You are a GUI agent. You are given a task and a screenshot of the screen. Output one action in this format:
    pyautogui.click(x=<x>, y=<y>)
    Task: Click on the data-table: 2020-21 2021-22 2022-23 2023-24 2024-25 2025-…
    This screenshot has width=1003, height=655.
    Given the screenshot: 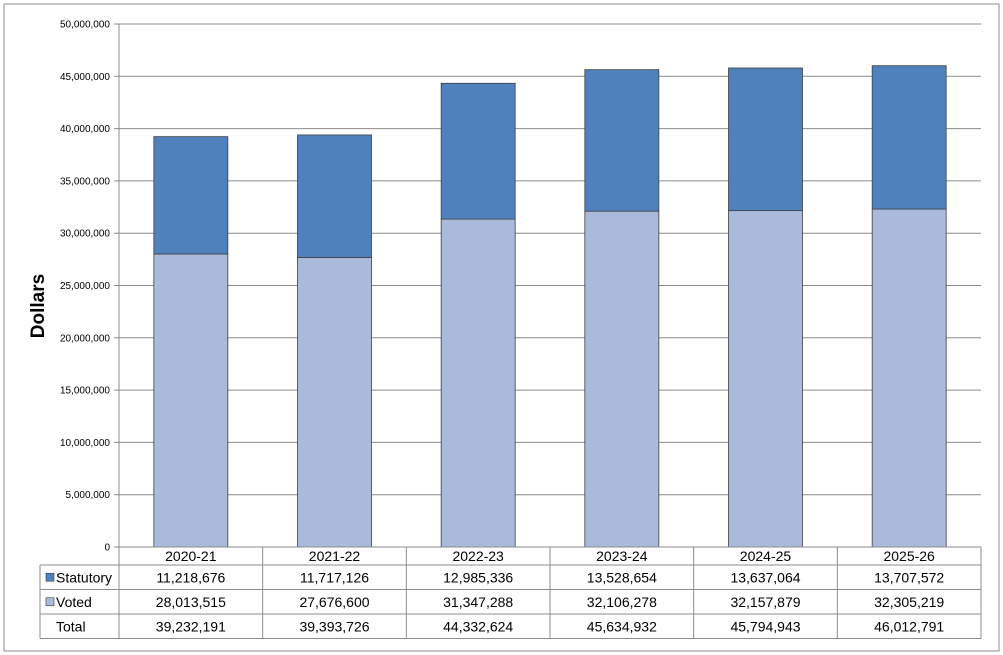 What is the action you would take?
    pyautogui.click(x=510, y=592)
    